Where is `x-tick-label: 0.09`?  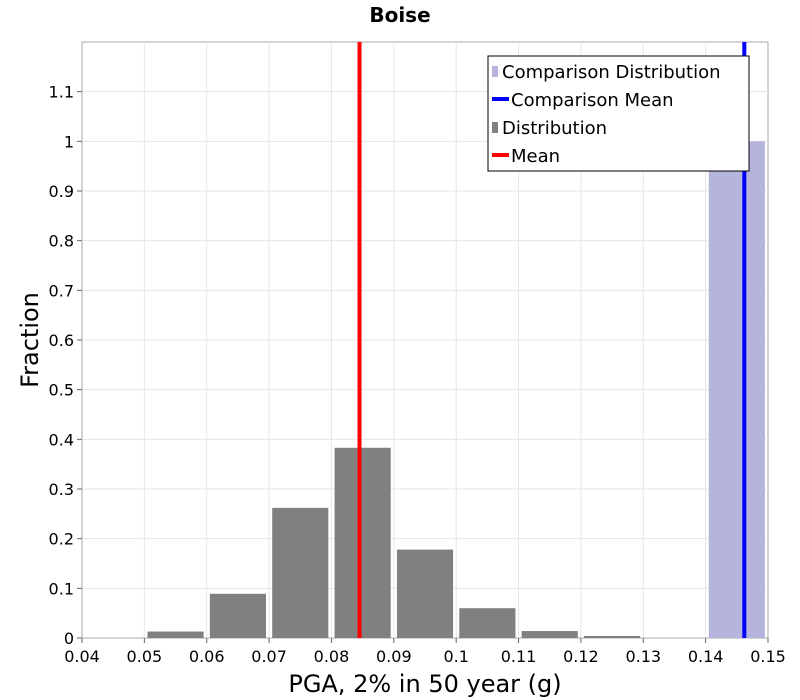 x-tick-label: 0.09 is located at coordinates (394, 656).